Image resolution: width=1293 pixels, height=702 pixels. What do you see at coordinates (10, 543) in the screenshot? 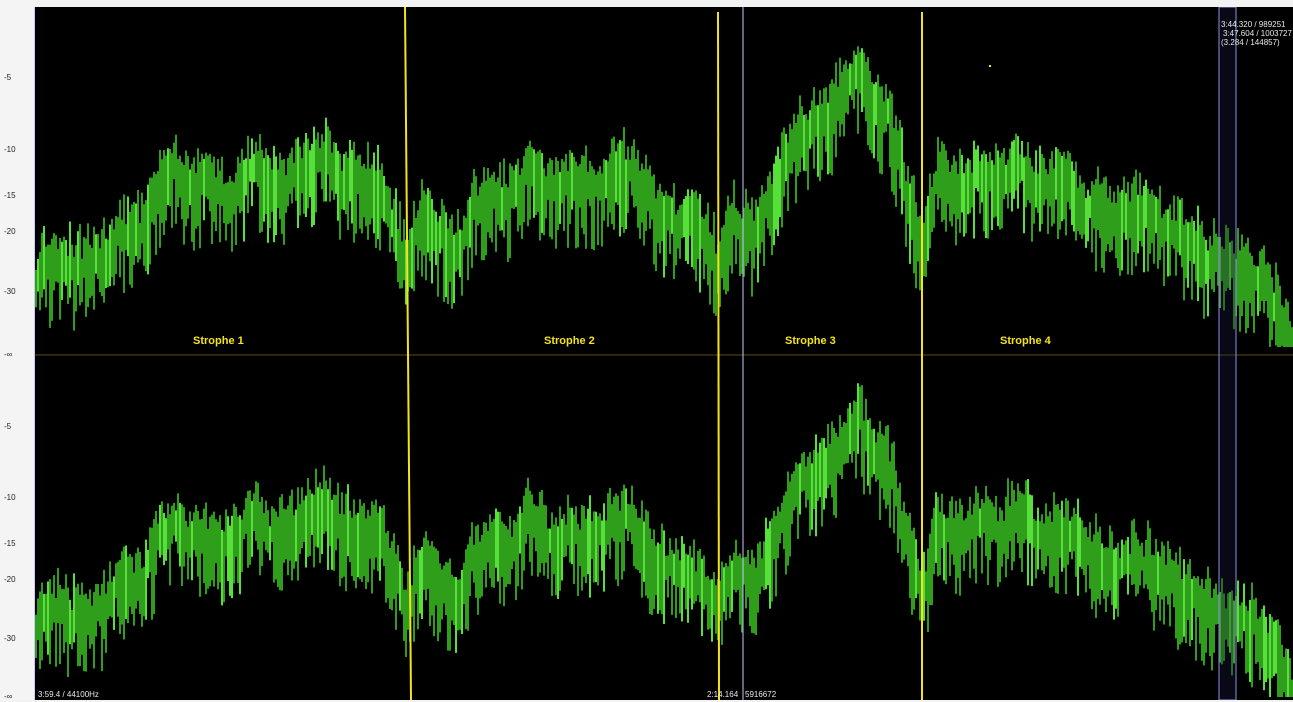
I see `db-label-bottom-minus15: -15` at bounding box center [10, 543].